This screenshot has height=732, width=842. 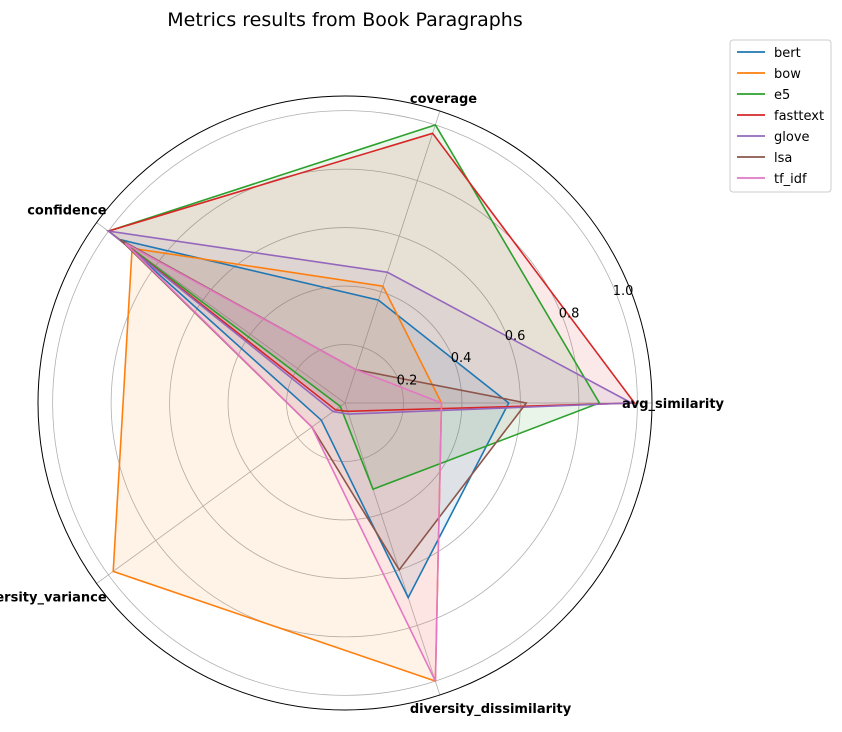 I want to click on tick-label-0.8: 0.8, so click(x=569, y=313).